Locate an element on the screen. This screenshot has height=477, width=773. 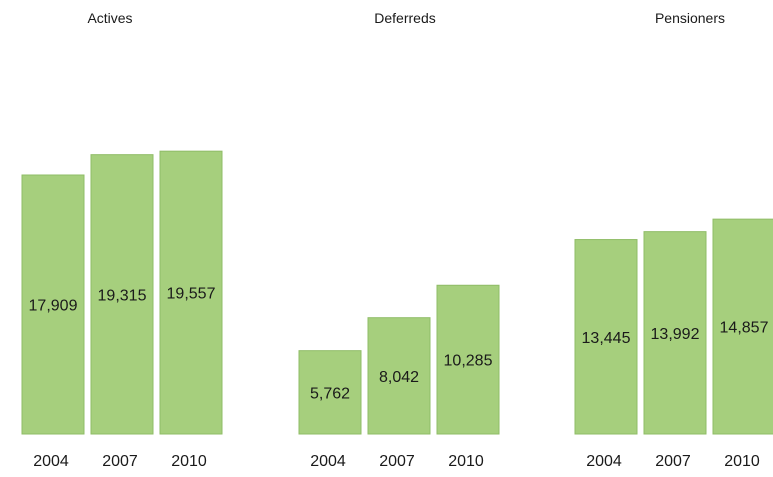
value-label-actives-2007: 19,315 is located at coordinates (122, 295).